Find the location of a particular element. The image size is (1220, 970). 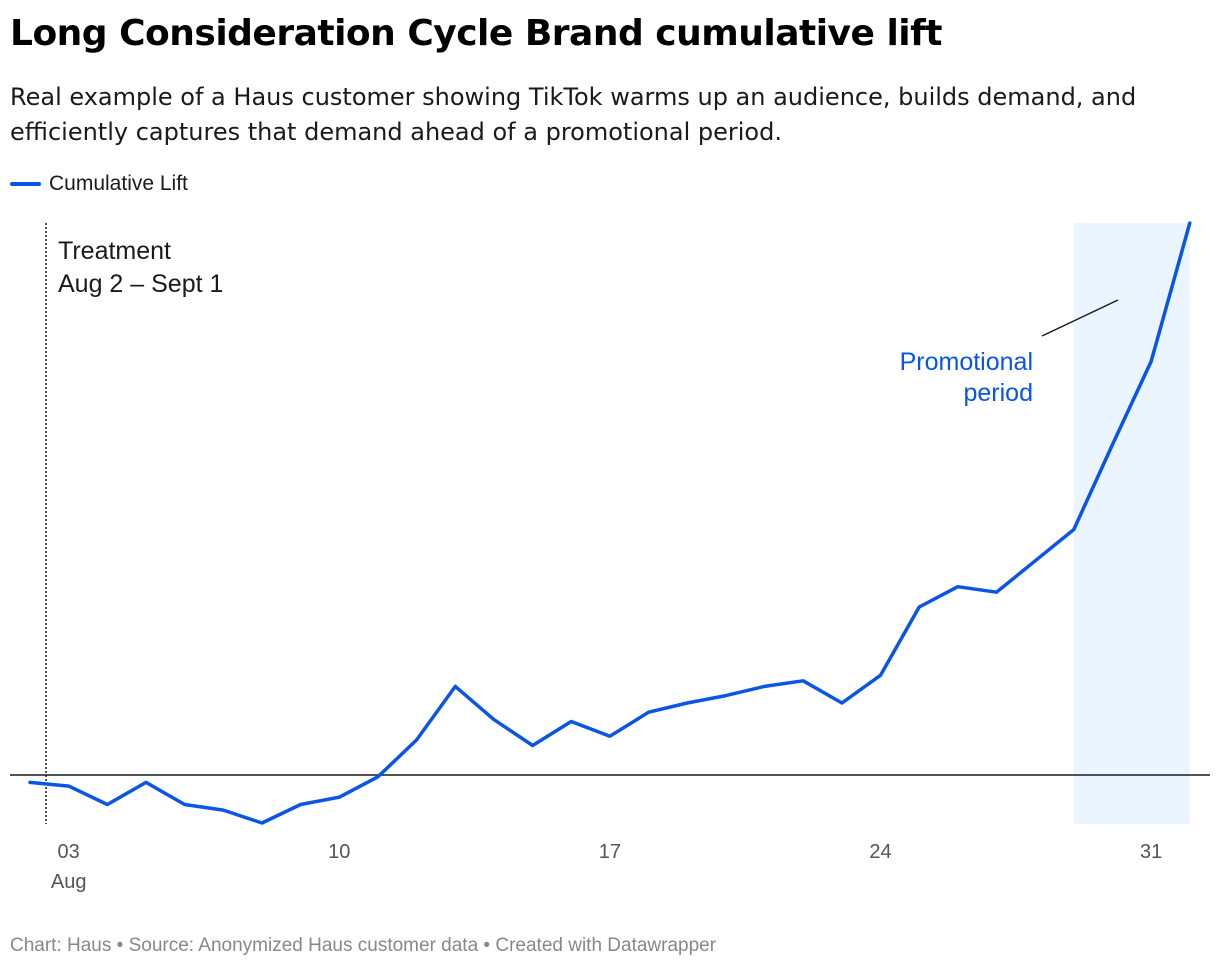

legend-swatch is located at coordinates (25, 184).